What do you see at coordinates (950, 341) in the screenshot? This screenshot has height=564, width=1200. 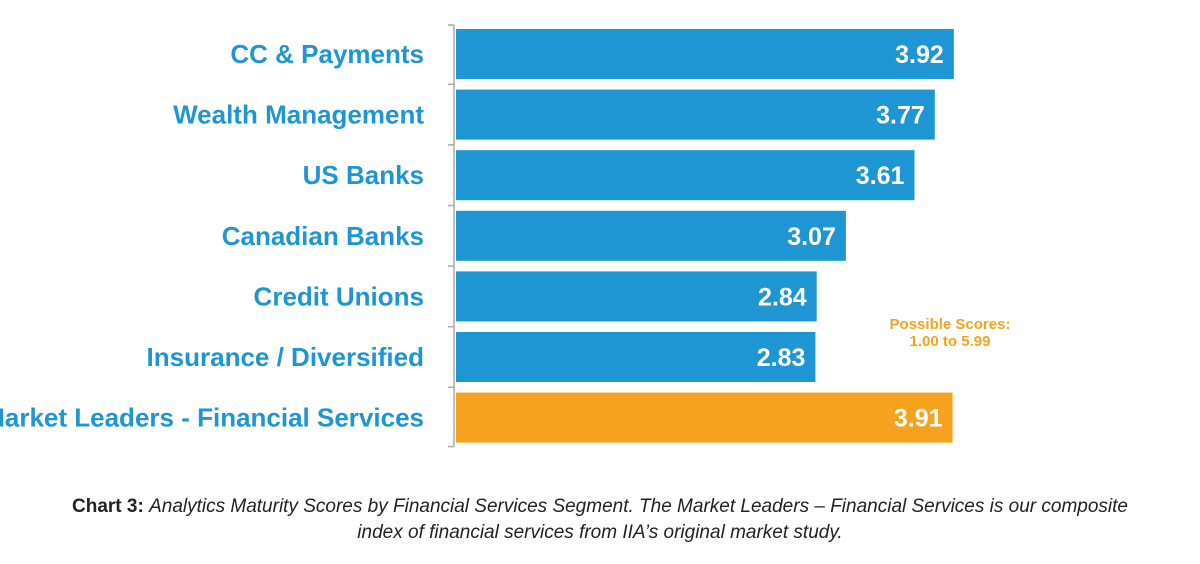 I see `annotation-line-2: 1.00 to 5.99` at bounding box center [950, 341].